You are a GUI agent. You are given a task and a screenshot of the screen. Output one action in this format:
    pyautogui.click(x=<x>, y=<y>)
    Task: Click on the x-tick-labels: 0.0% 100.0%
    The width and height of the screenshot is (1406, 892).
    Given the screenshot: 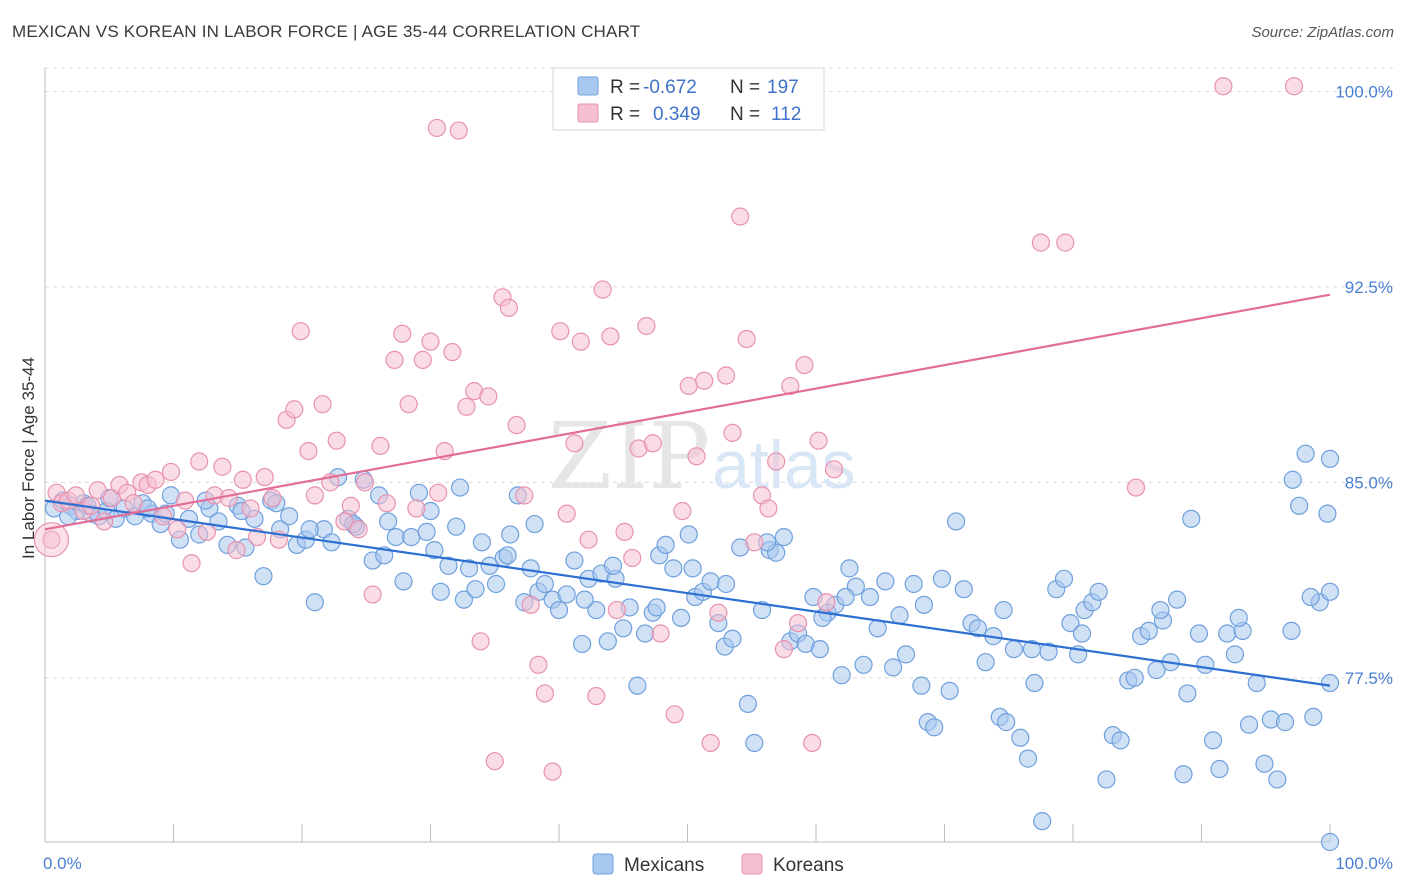 What is the action you would take?
    pyautogui.click(x=718, y=863)
    